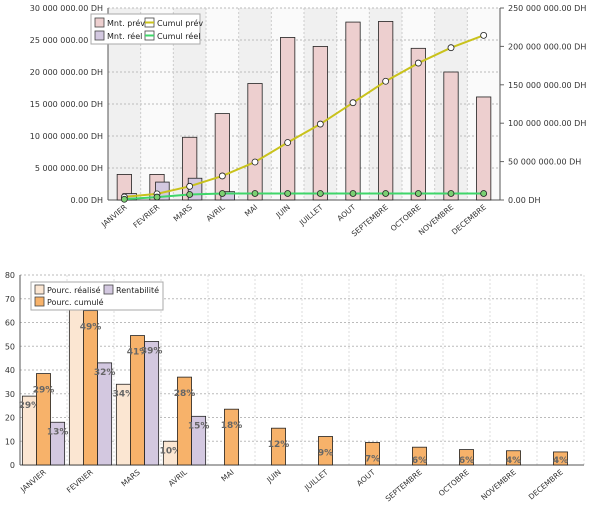  I want to click on y-tick-label: 0.00 DH, so click(86, 200).